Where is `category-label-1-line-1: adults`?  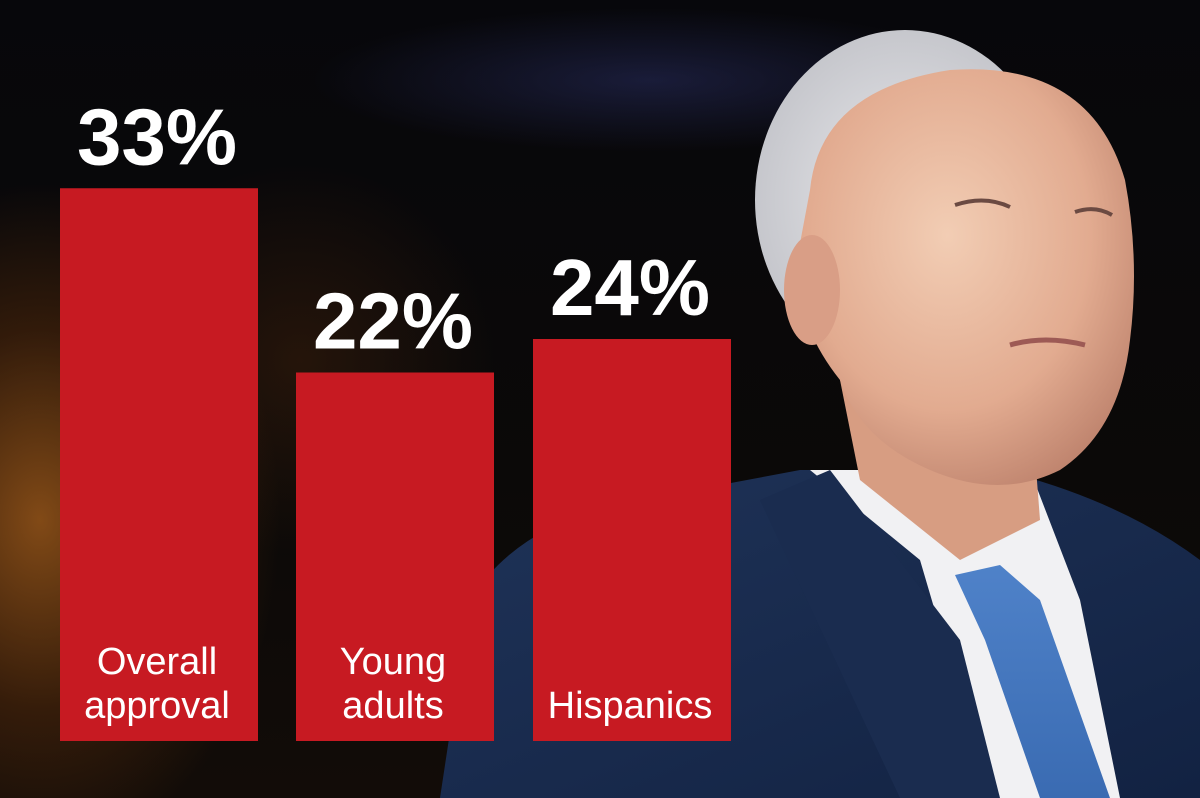
category-label-1-line-1: adults is located at coordinates (392, 706).